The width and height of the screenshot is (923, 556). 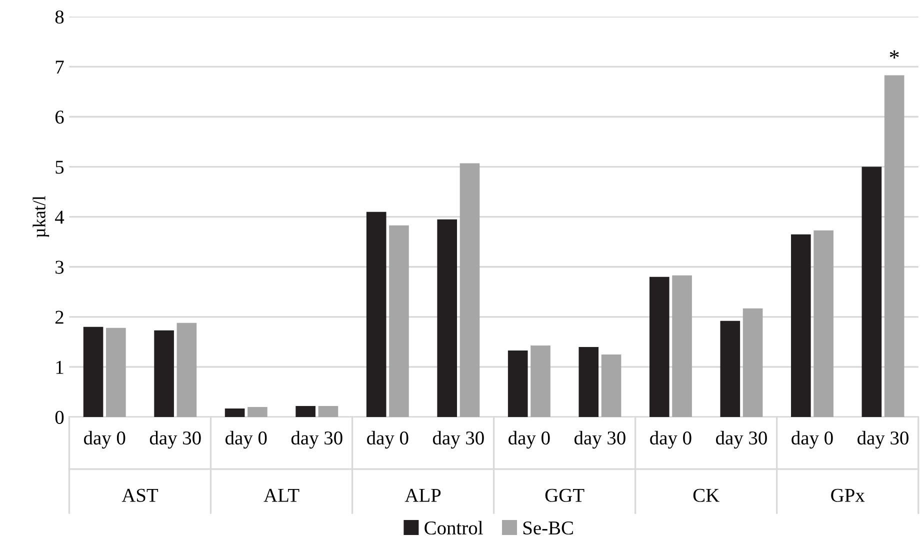 What do you see at coordinates (548, 528) in the screenshot?
I see `legend-label: Se-BC` at bounding box center [548, 528].